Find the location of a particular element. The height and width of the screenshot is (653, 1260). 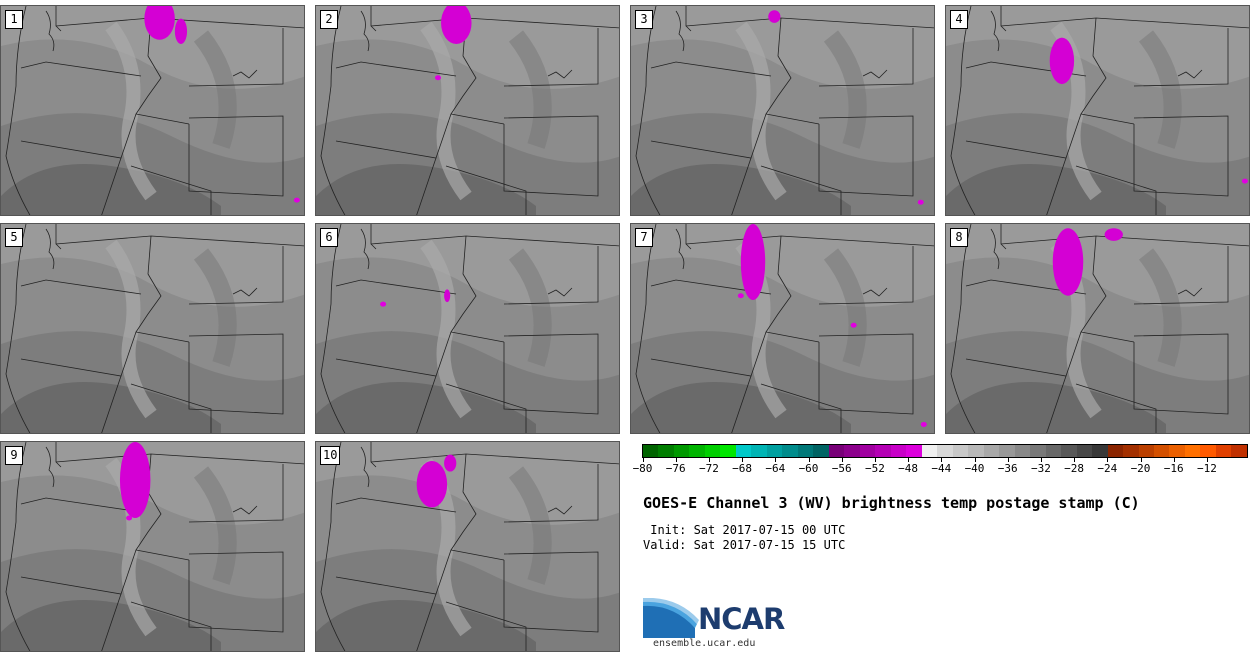

stamp-panel-1: 1 is located at coordinates (152, 110).